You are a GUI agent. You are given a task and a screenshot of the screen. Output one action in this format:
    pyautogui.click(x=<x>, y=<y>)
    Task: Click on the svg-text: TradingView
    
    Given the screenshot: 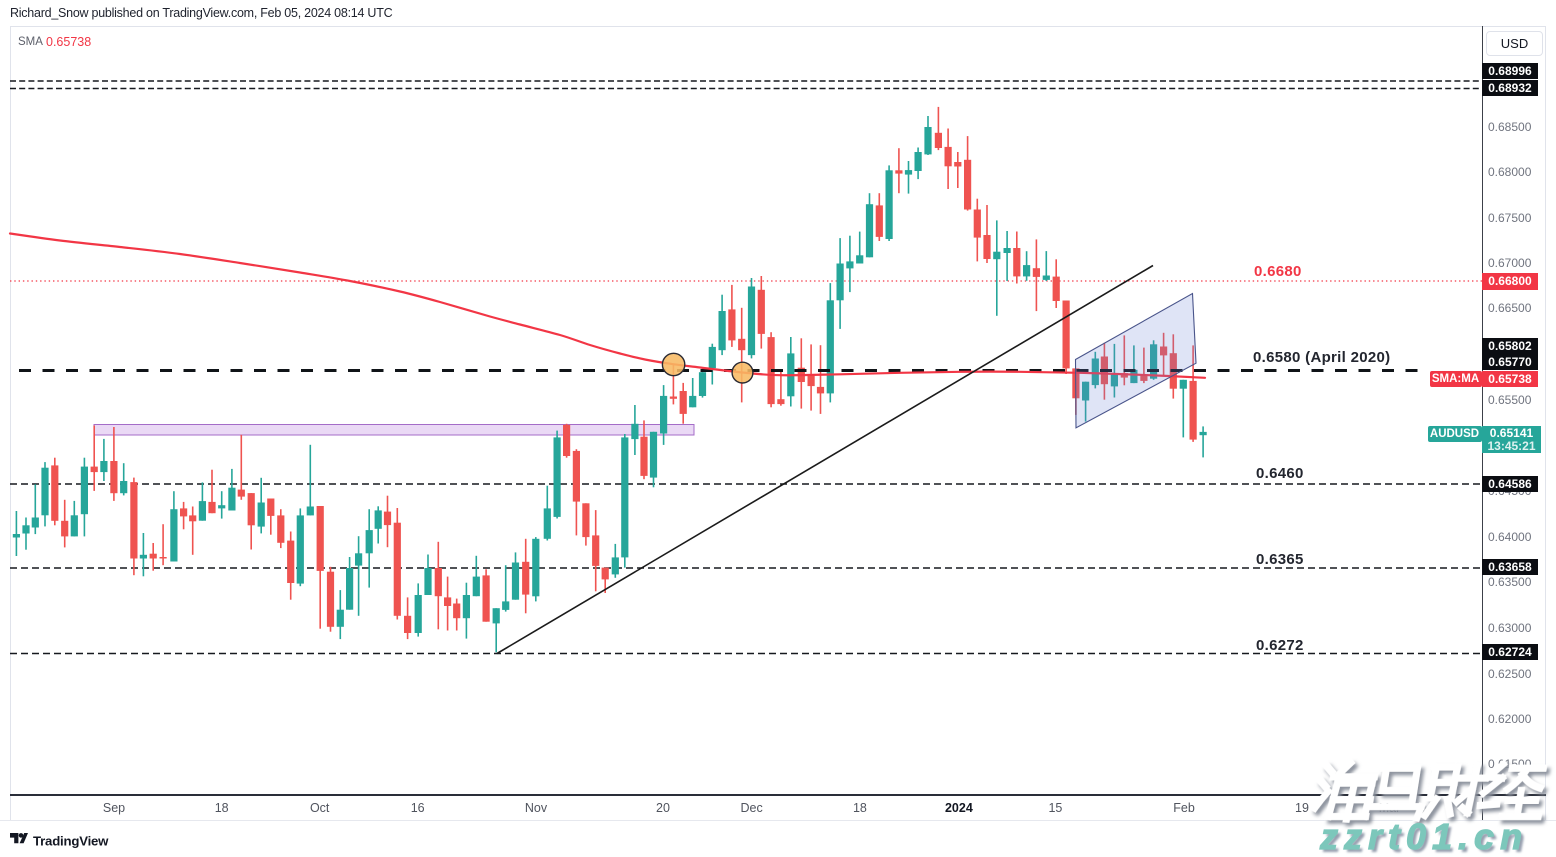 What is the action you would take?
    pyautogui.click(x=71, y=840)
    